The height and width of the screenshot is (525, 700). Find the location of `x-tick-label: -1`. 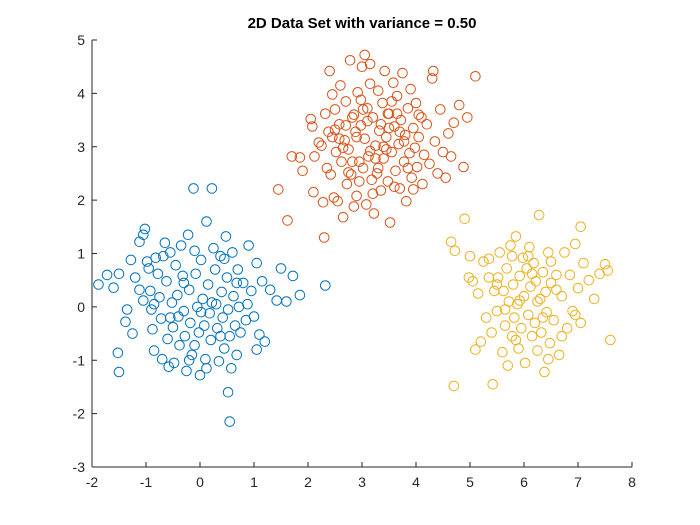

x-tick-label: -1 is located at coordinates (146, 482).